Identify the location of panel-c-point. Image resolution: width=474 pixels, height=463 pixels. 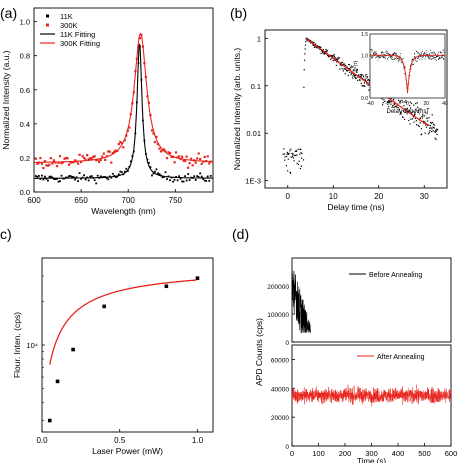
(49, 420).